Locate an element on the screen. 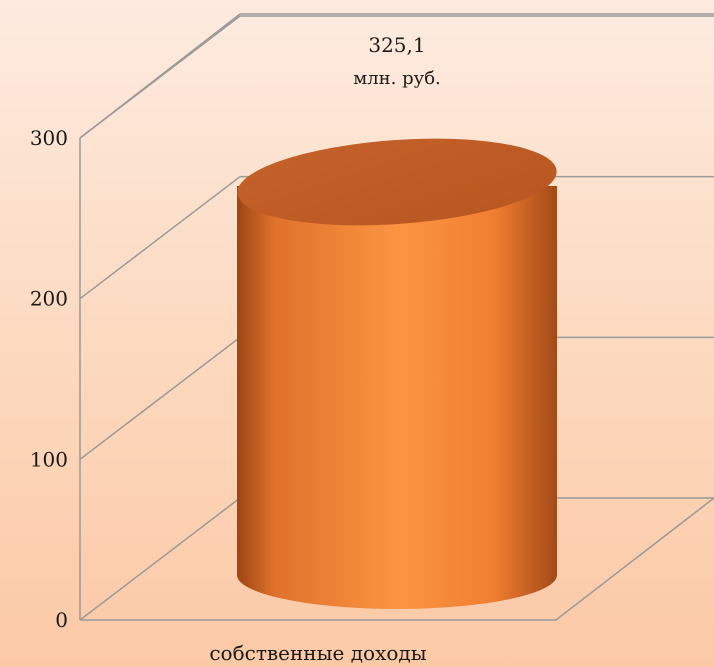  y-tick-label-200: 200 is located at coordinates (49, 299).